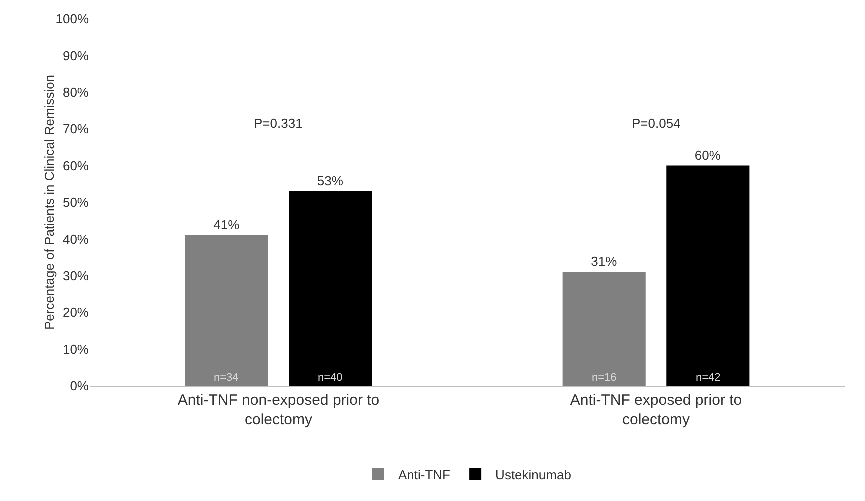  Describe the element at coordinates (76, 129) in the screenshot. I see `y-tick-label: 70%` at that location.